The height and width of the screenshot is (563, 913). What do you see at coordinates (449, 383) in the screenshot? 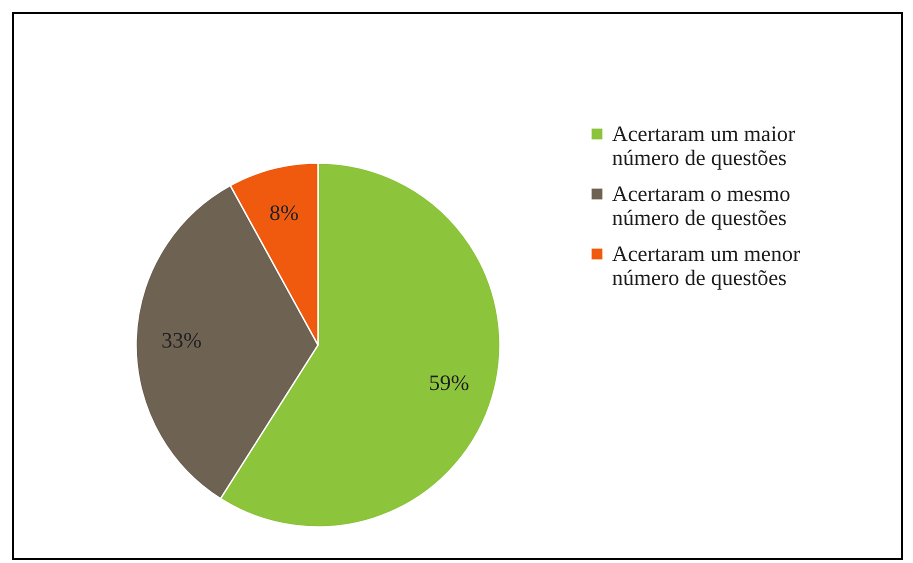
I see `data-label: 59%` at bounding box center [449, 383].